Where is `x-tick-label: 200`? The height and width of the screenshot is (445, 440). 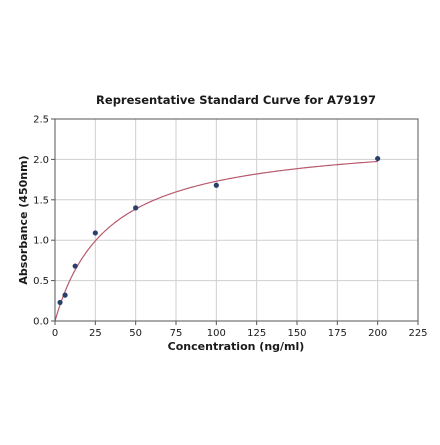 x-tick-label: 200 is located at coordinates (377, 333).